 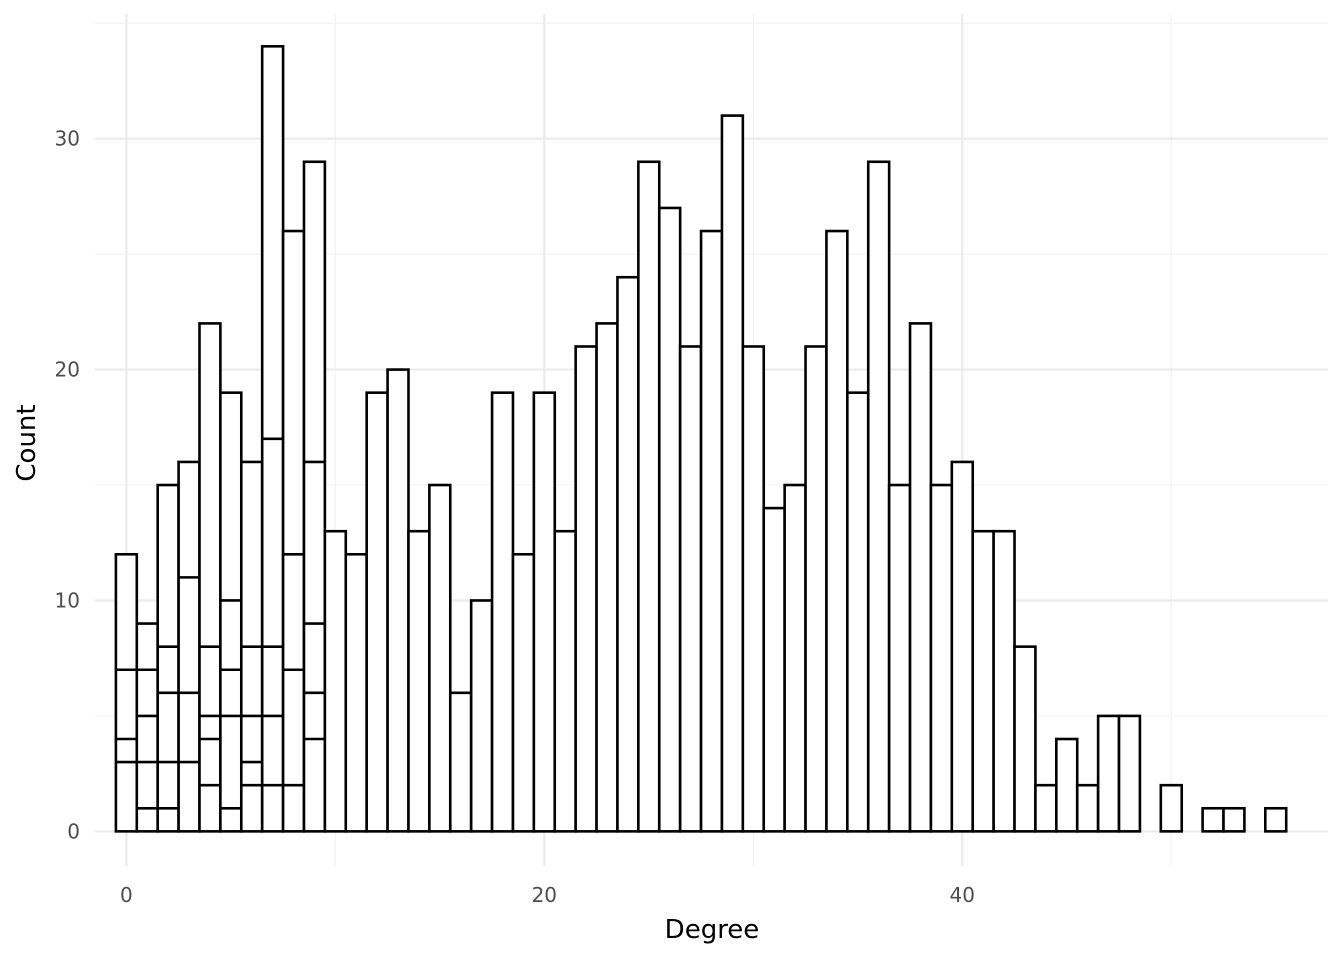 I want to click on y-tick-label: 10, so click(x=67, y=600).